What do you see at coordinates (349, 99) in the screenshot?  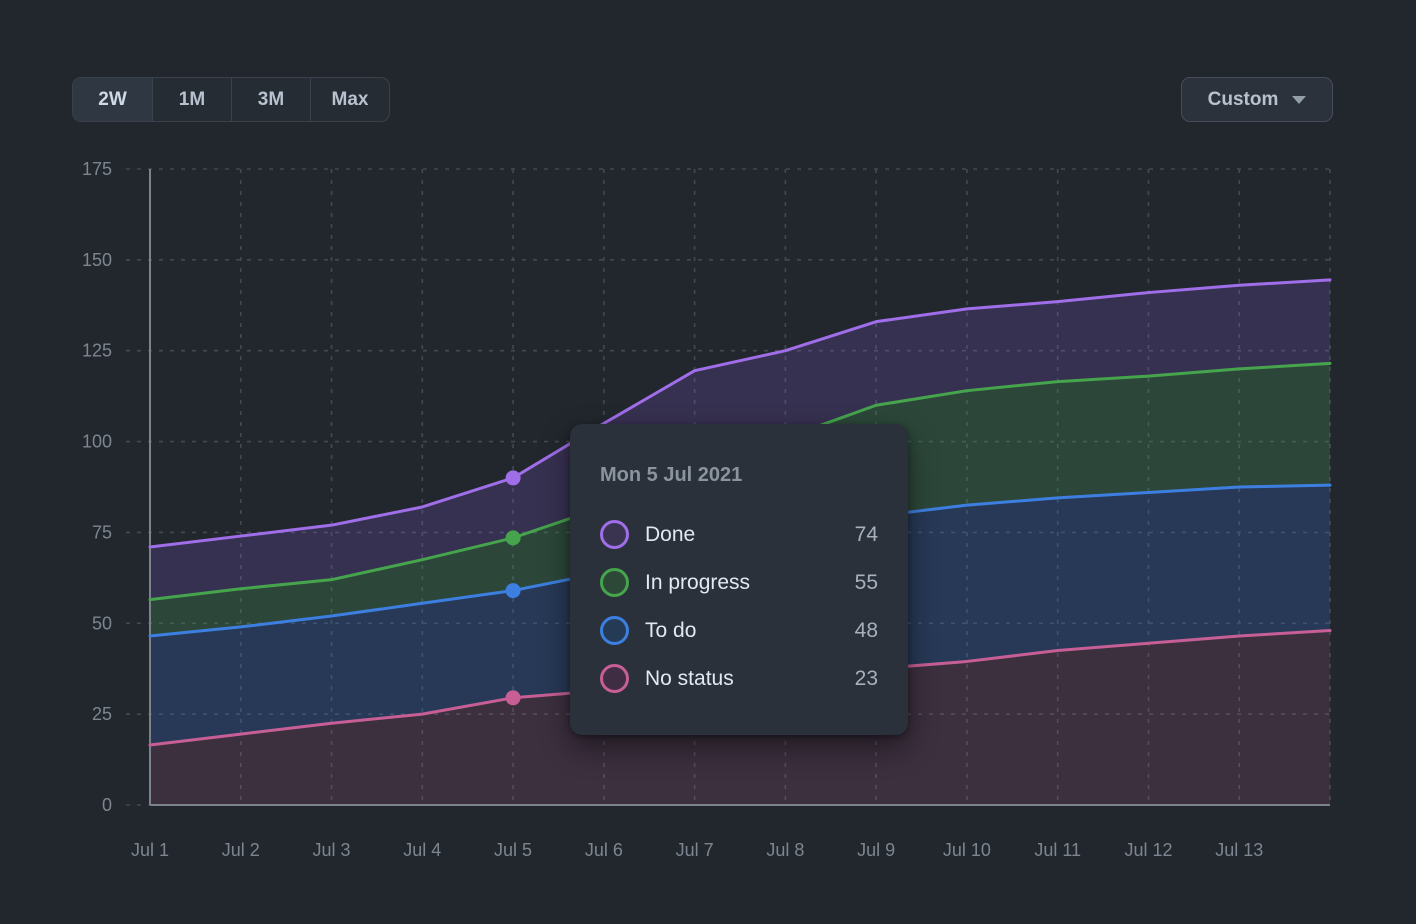 I see `range-button-max: Max` at bounding box center [349, 99].